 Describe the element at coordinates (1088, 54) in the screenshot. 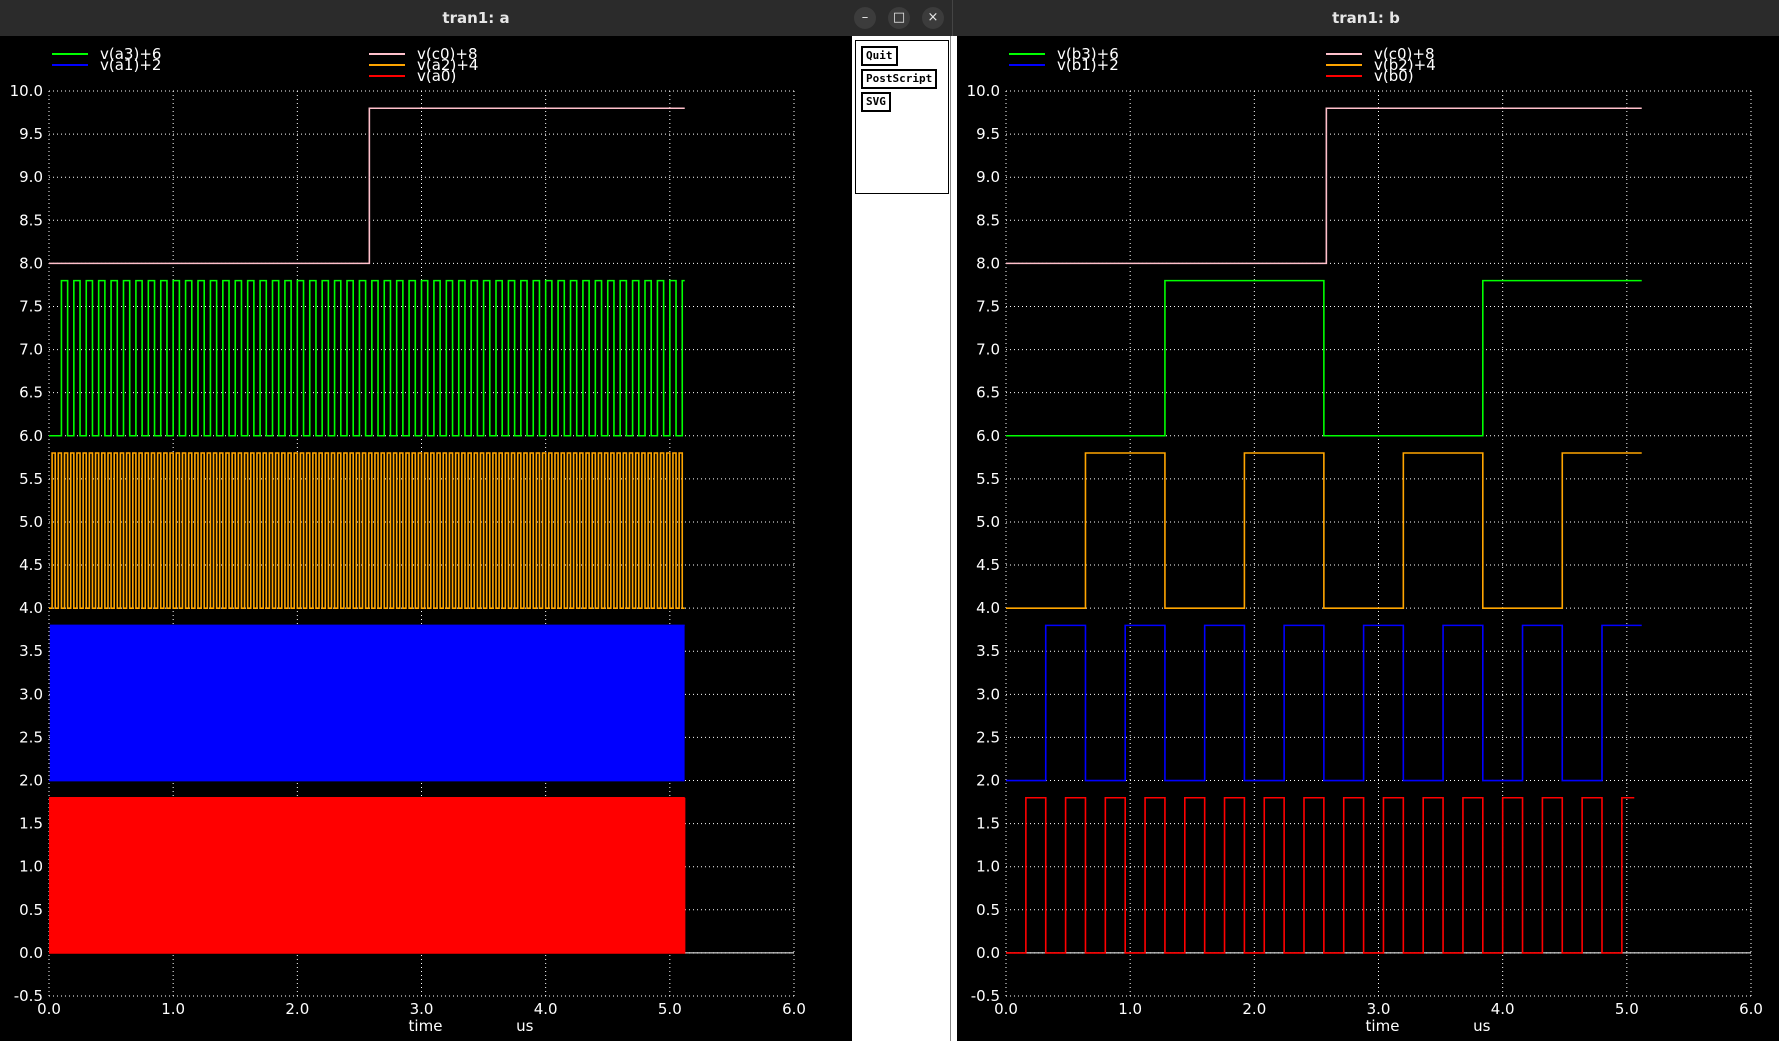

I see `legend-label: v(b3)+6` at that location.